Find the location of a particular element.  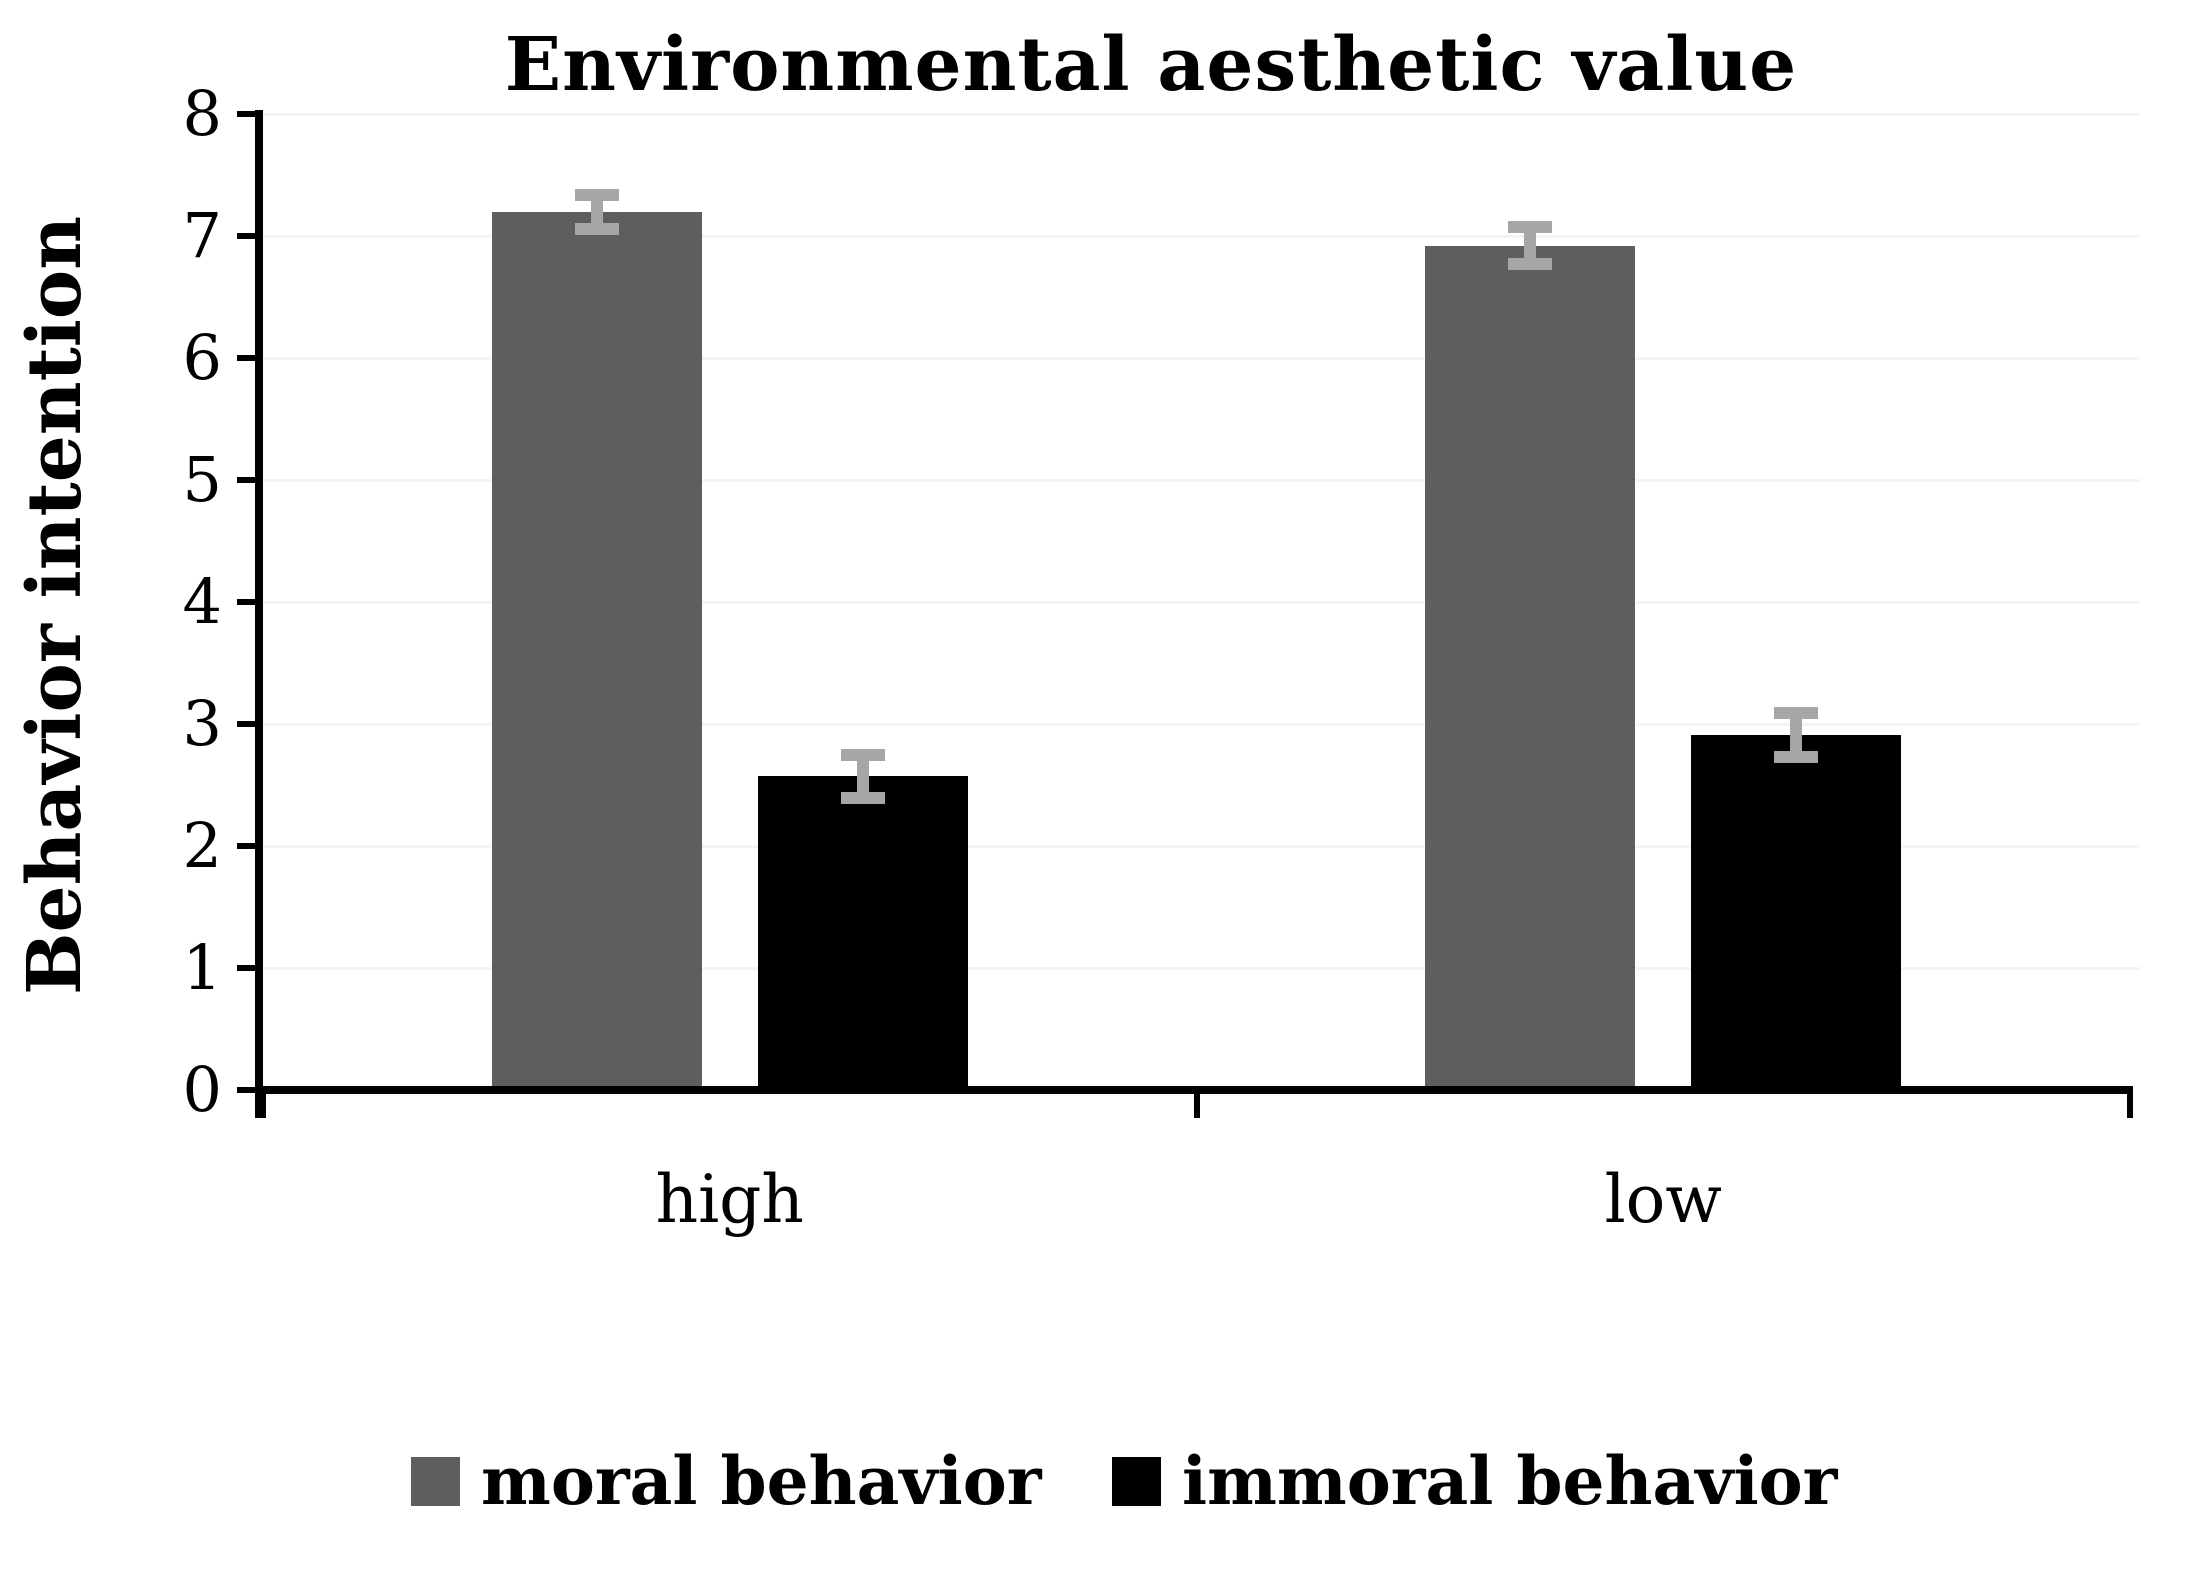

y-tick-label-5: 5 is located at coordinates (202, 479).